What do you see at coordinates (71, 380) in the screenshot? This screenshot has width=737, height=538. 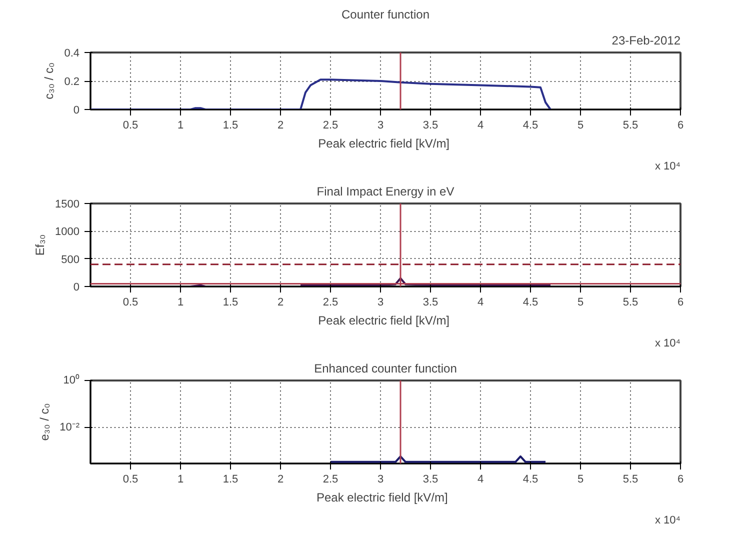 I see `y-tick-label: 10⁰` at bounding box center [71, 380].